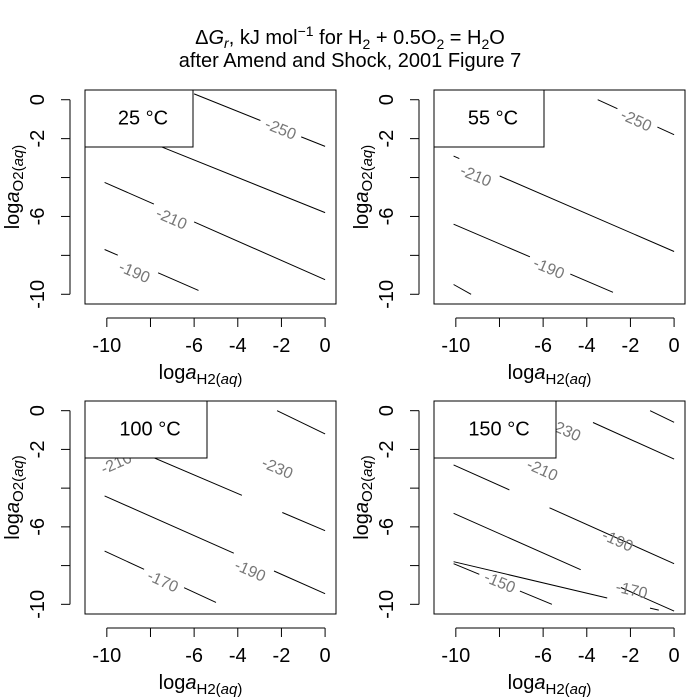 This screenshot has height=700, width=700. I want to click on temperature-label: 150 °C, so click(498, 430).